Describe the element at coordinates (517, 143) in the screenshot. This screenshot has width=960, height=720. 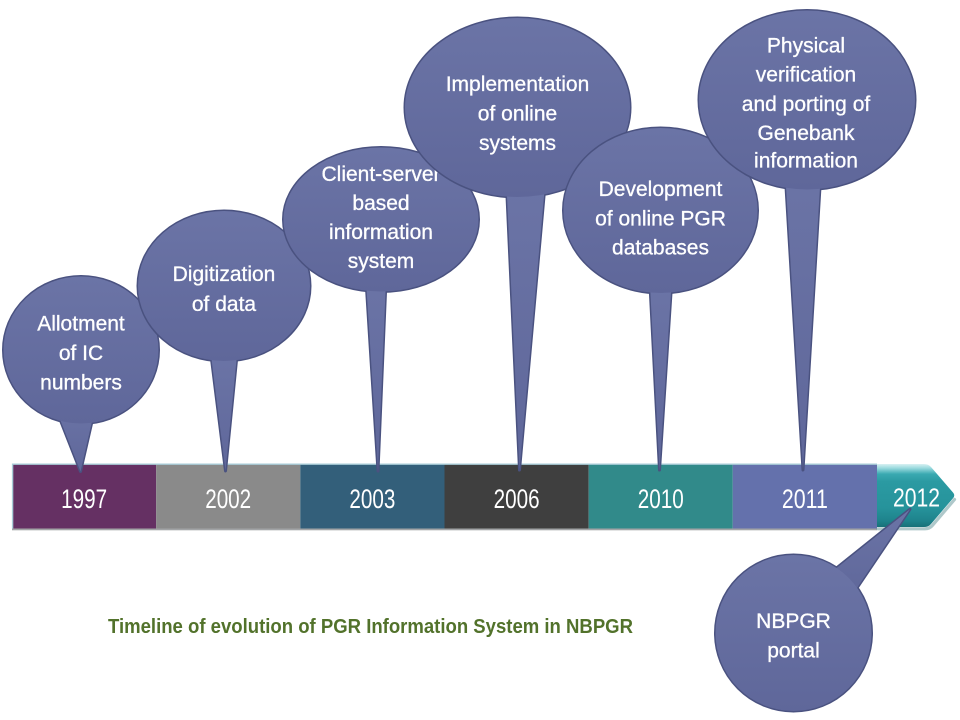
I see `svg-text: systems` at that location.